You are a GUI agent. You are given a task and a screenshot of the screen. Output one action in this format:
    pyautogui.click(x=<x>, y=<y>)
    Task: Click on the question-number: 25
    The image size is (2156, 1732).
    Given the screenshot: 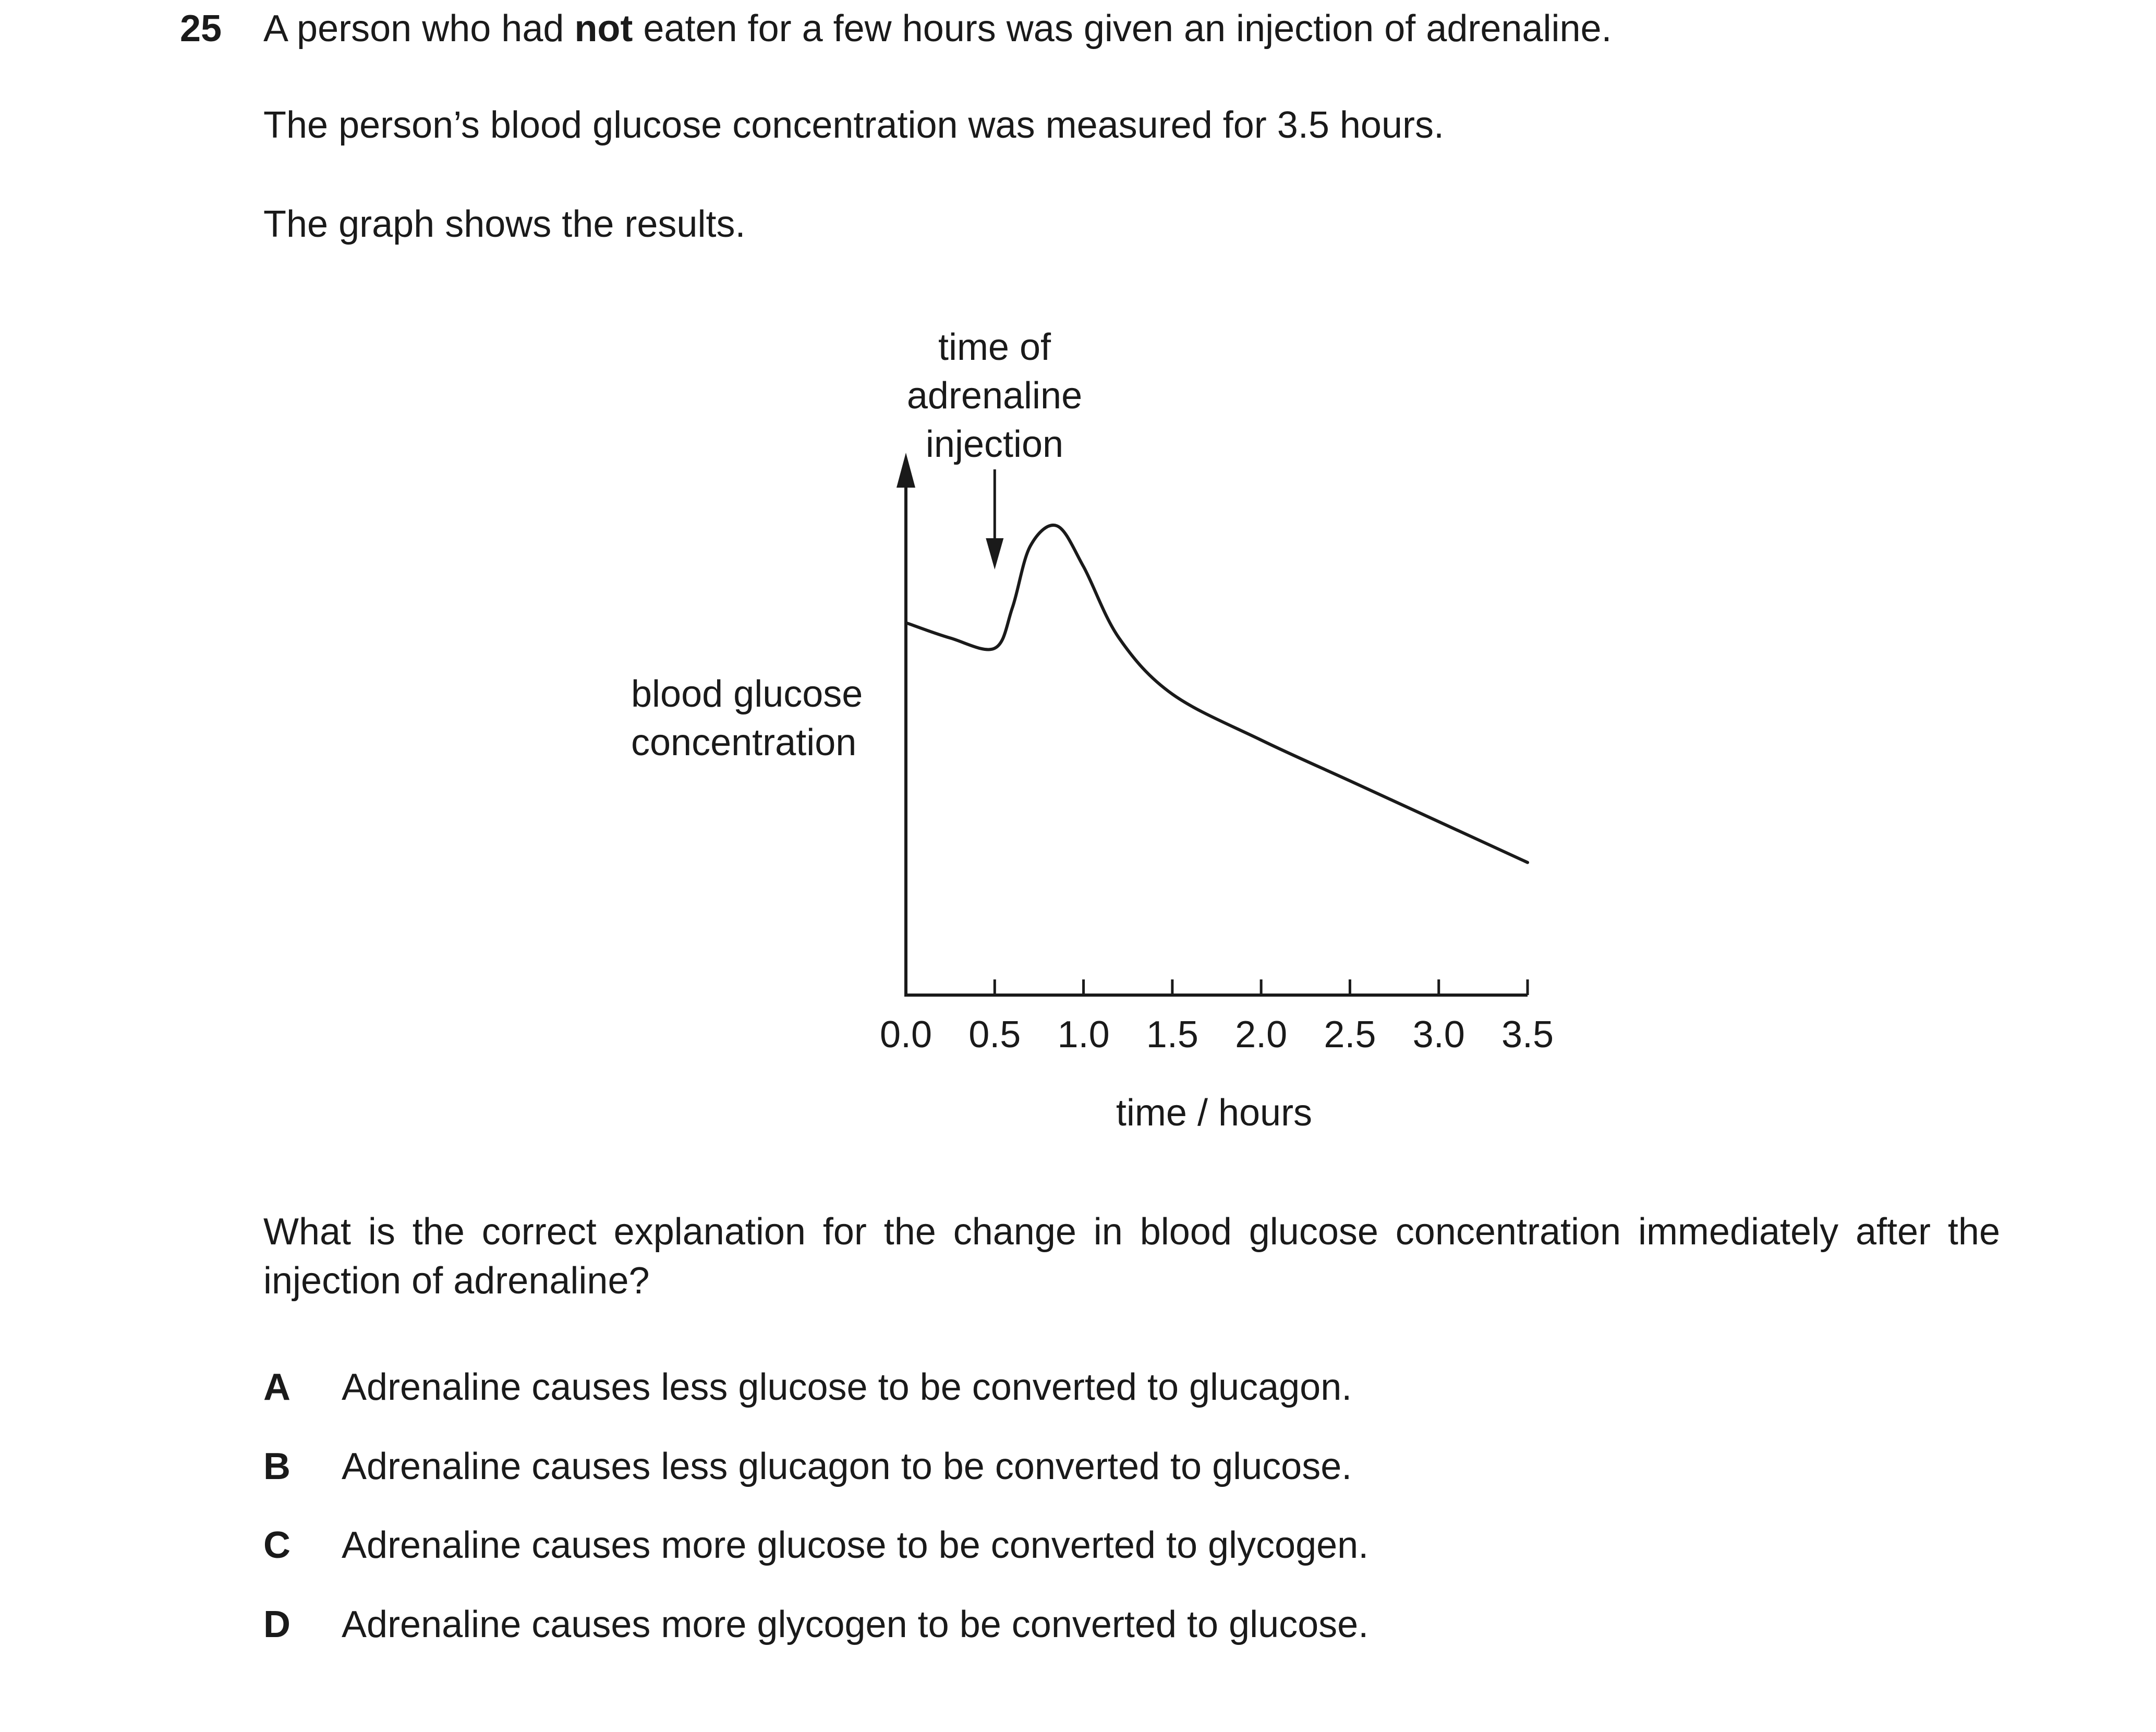 What is the action you would take?
    pyautogui.click(x=201, y=29)
    